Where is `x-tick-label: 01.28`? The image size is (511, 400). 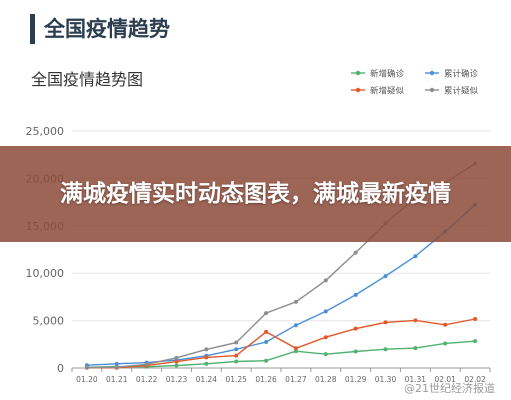 x-tick-label: 01.28 is located at coordinates (326, 379).